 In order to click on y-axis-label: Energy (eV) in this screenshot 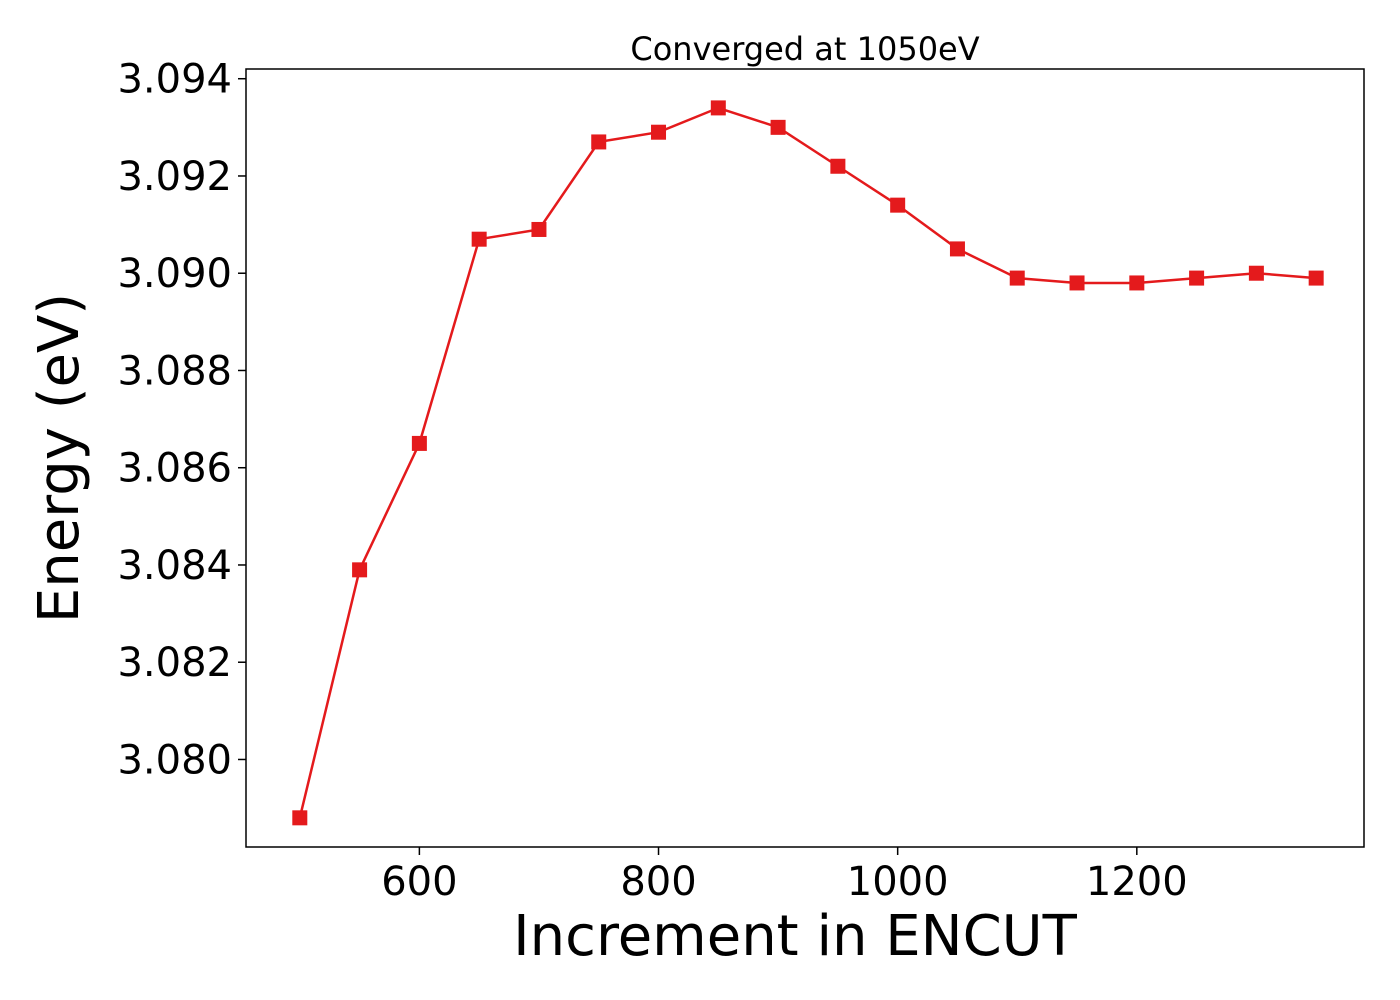, I will do `click(59, 458)`.